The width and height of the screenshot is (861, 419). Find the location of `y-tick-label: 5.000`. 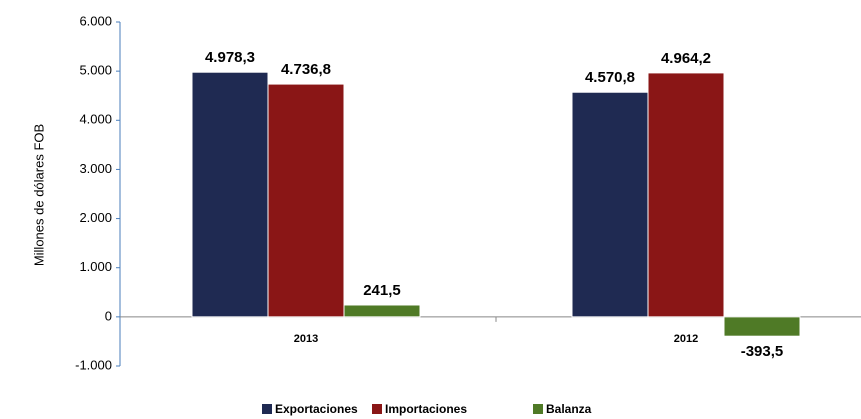

y-tick-label: 5.000 is located at coordinates (95, 70).